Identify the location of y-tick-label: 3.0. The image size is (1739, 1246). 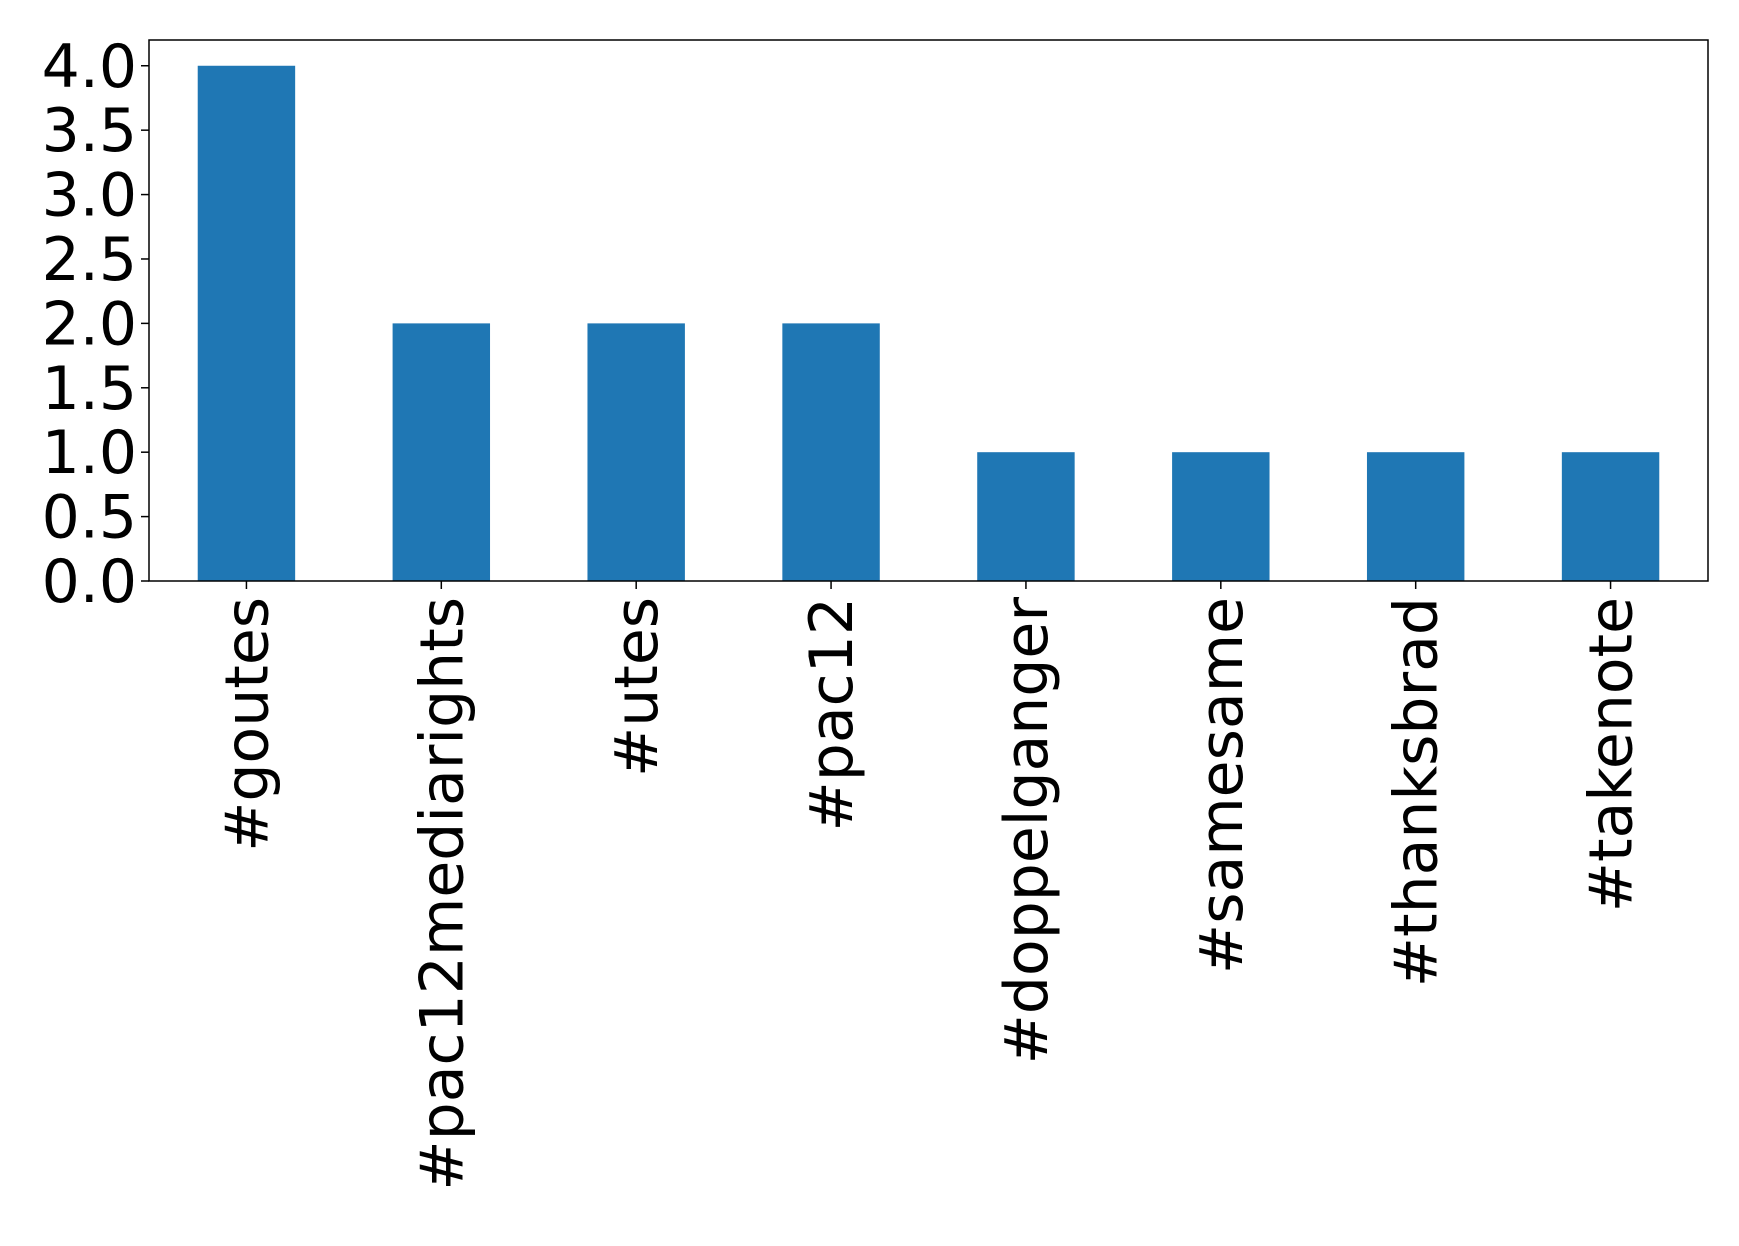
(89, 196).